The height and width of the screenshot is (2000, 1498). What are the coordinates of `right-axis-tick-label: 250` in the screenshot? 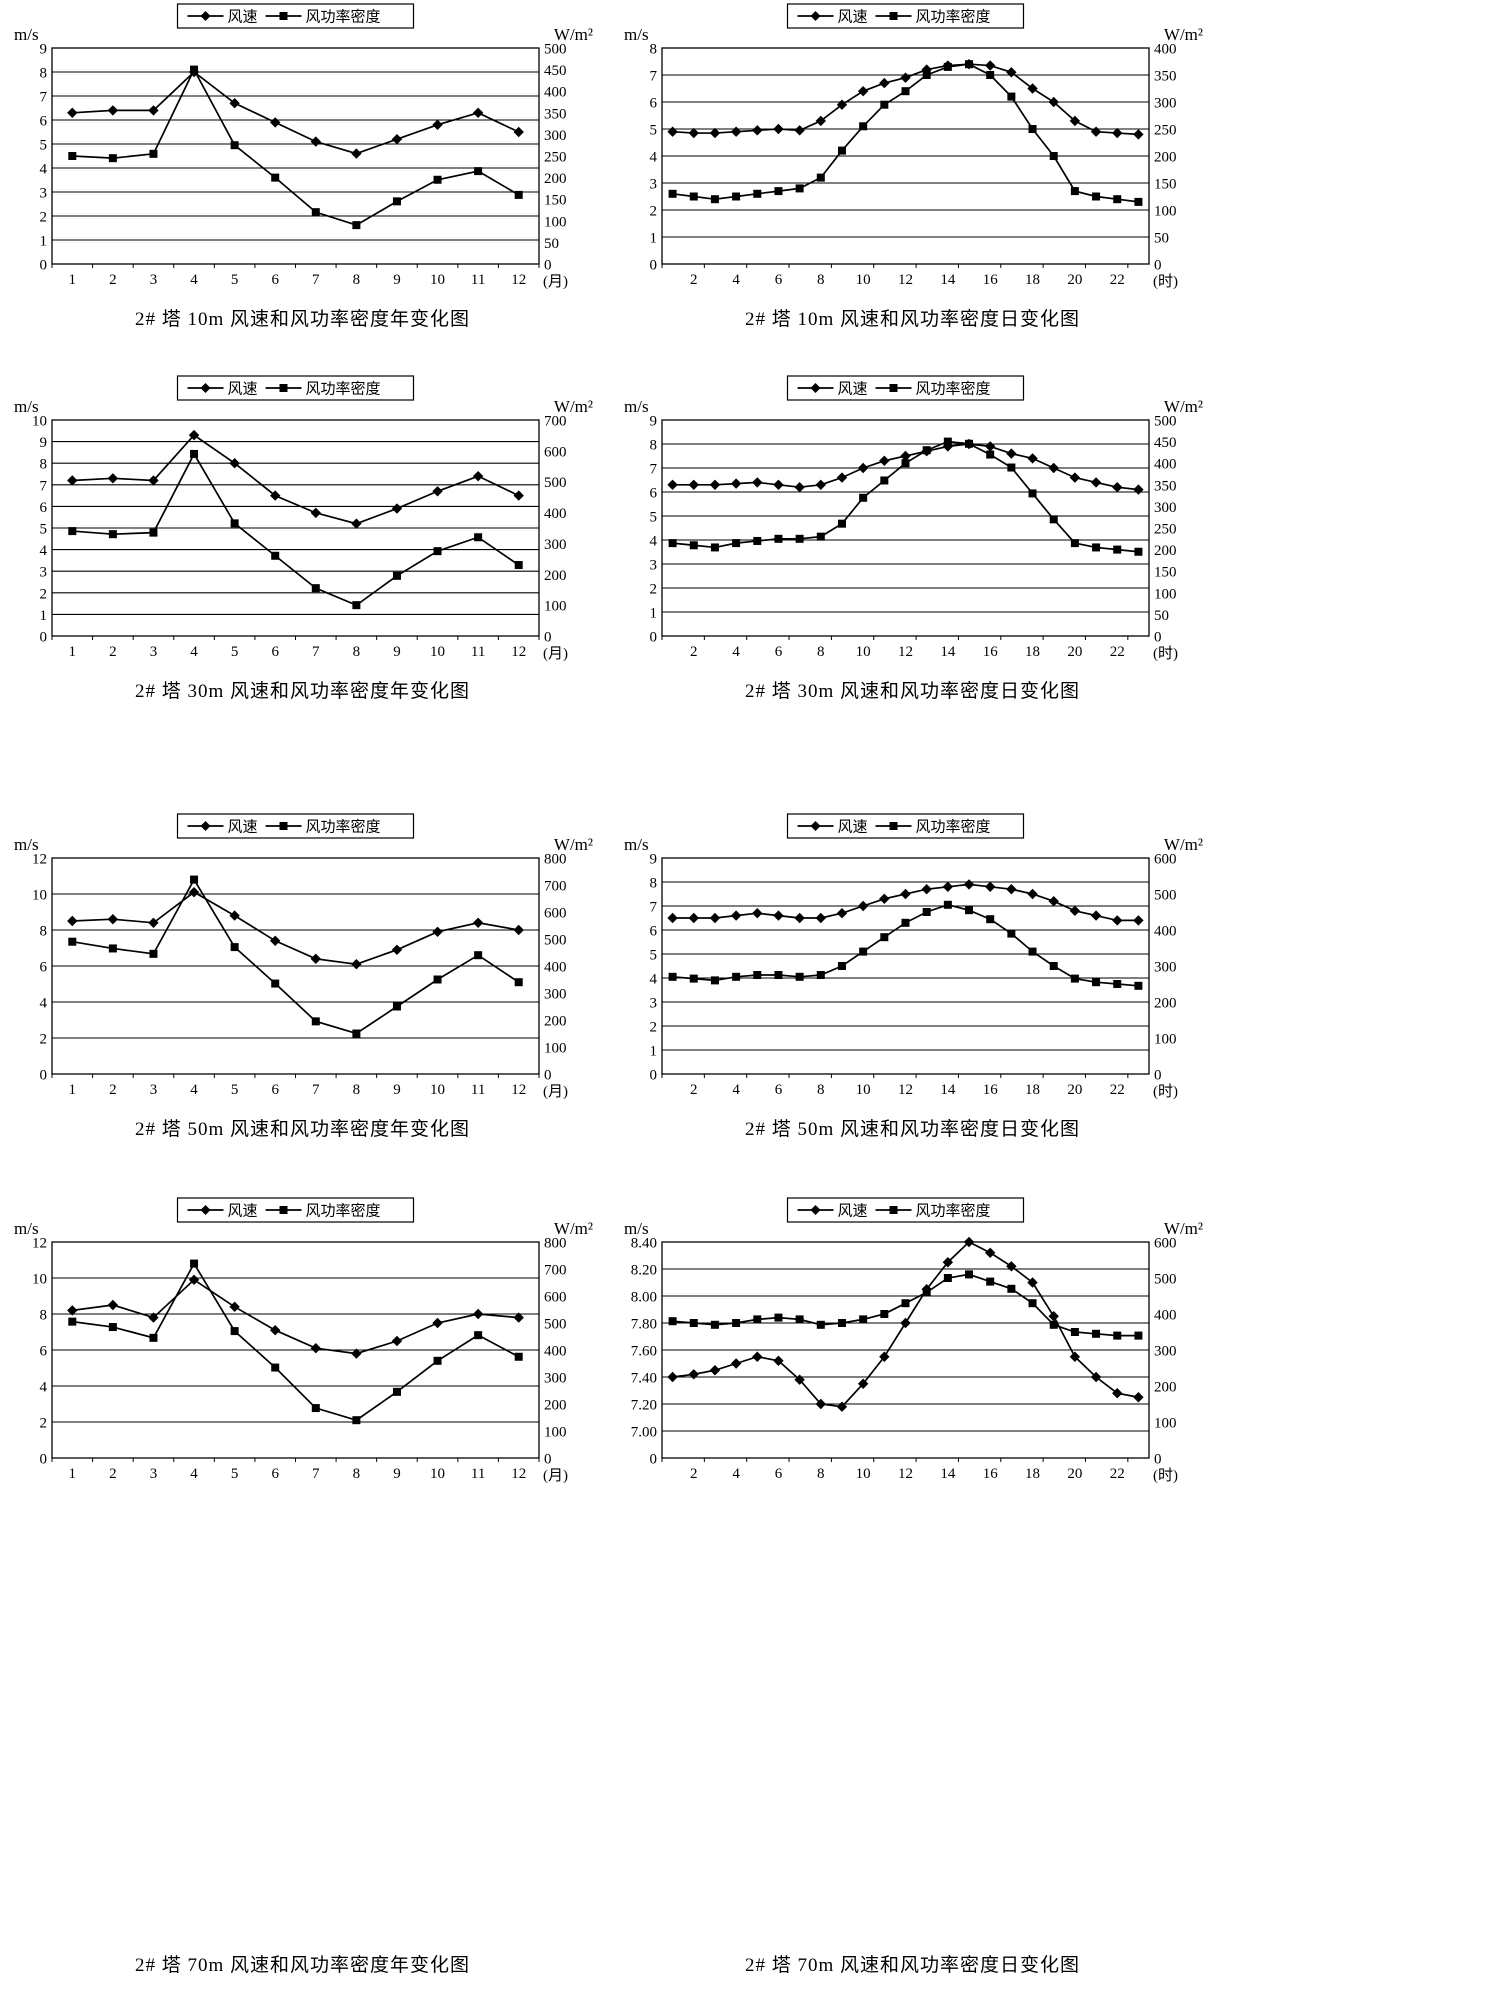 It's located at (1165, 131).